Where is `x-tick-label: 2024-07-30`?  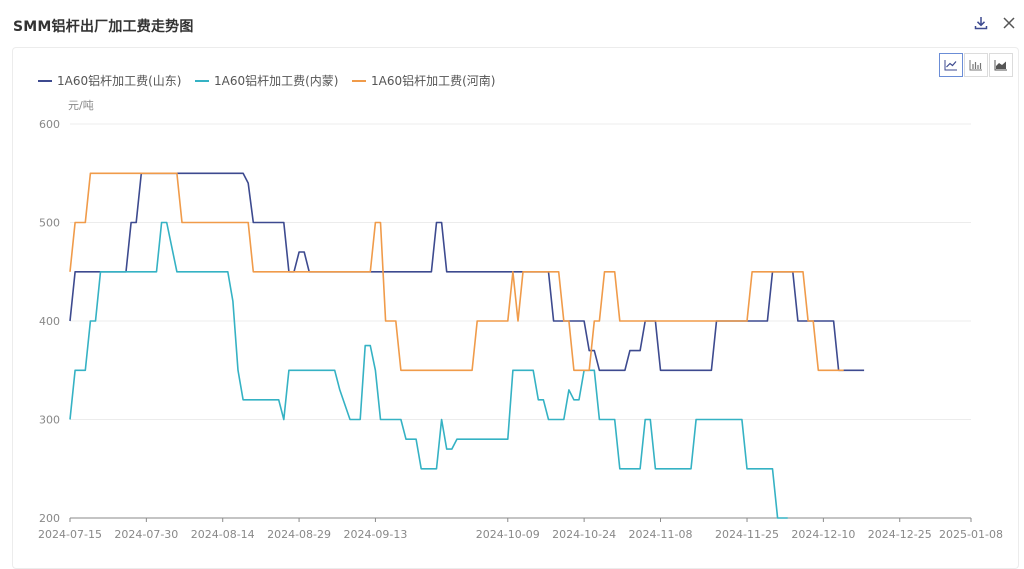 x-tick-label: 2024-07-30 is located at coordinates (146, 534).